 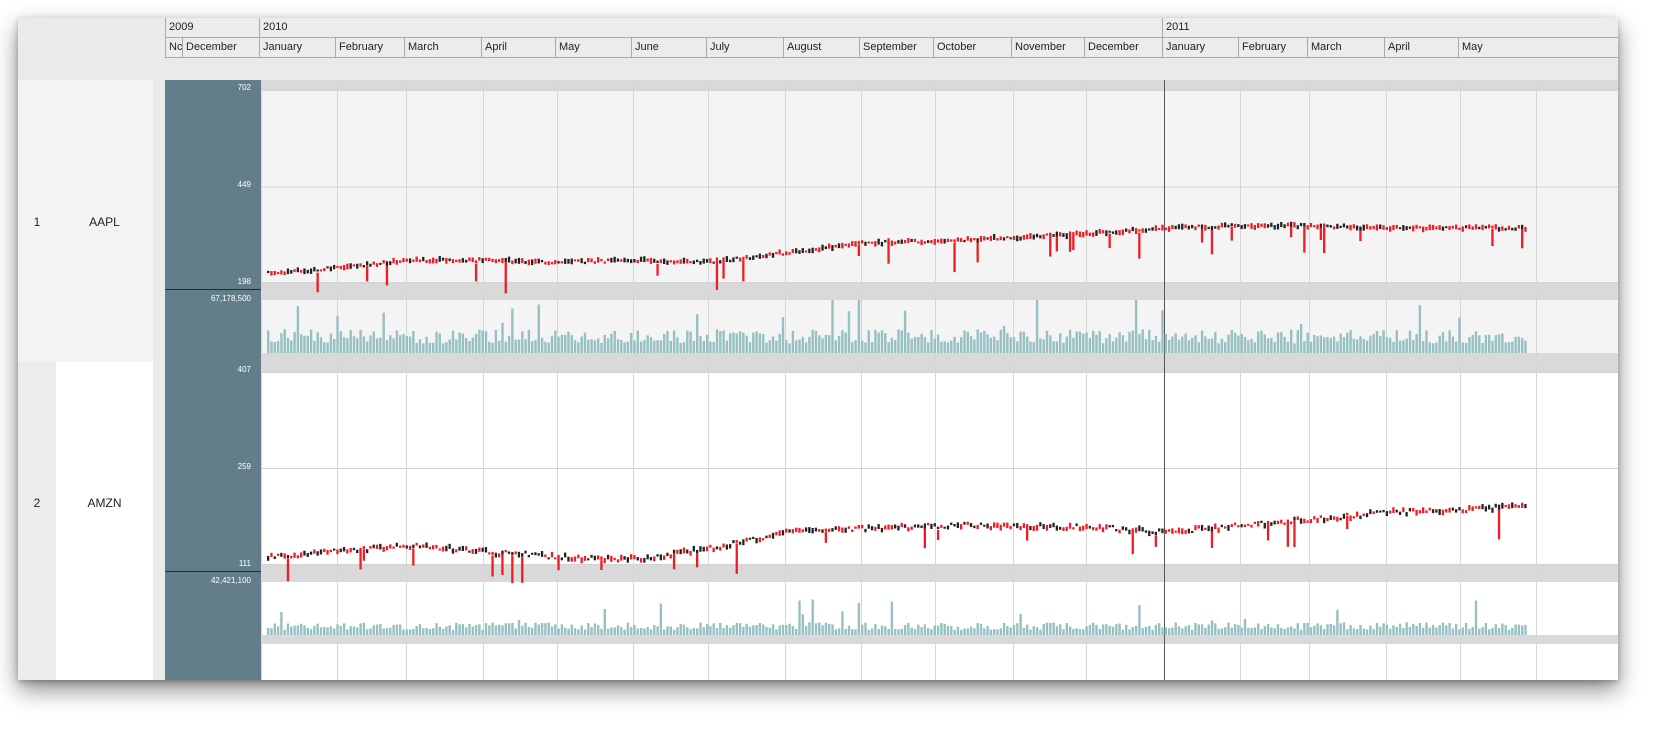 What do you see at coordinates (744, 48) in the screenshot?
I see `month-cell: July` at bounding box center [744, 48].